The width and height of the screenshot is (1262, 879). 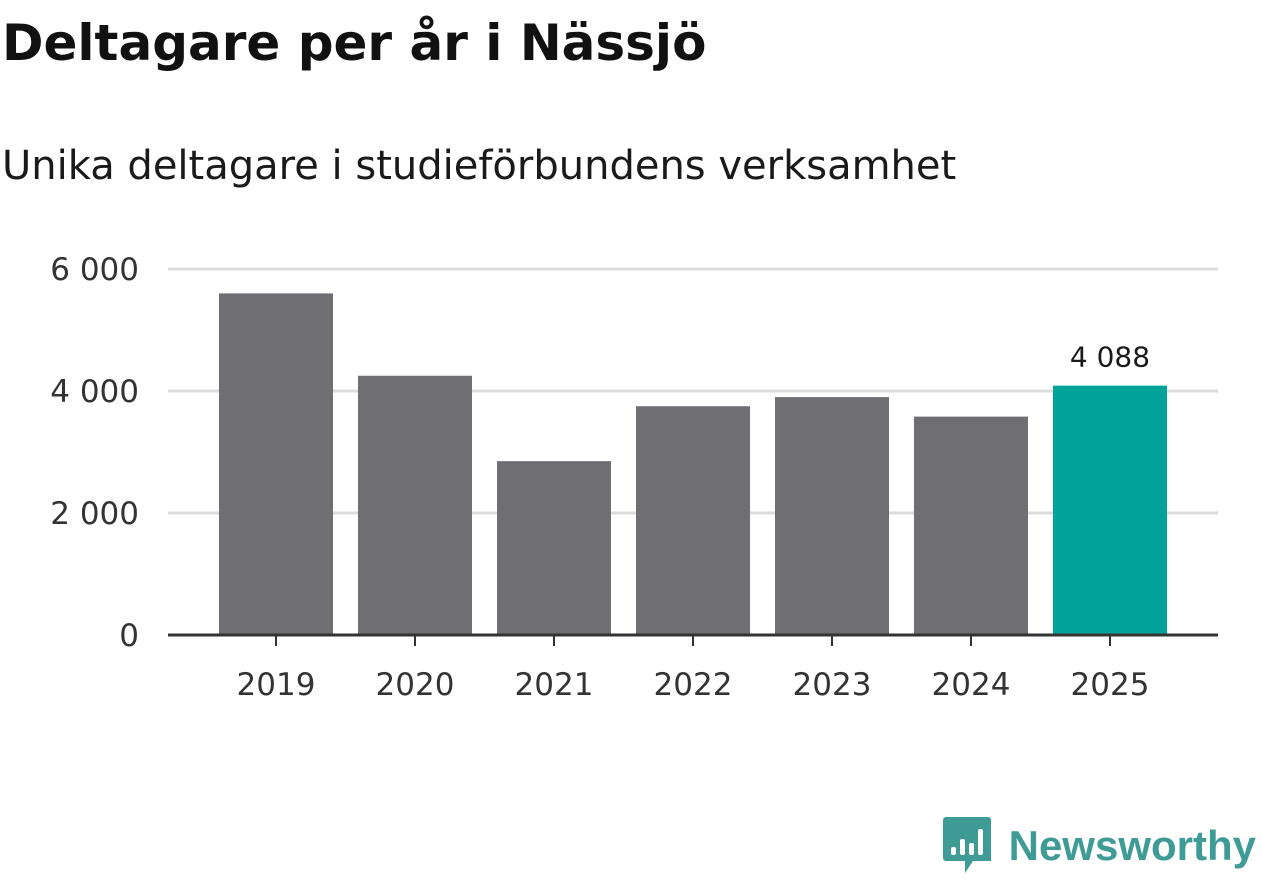 What do you see at coordinates (1132, 845) in the screenshot?
I see `brand-name: Newsworthy` at bounding box center [1132, 845].